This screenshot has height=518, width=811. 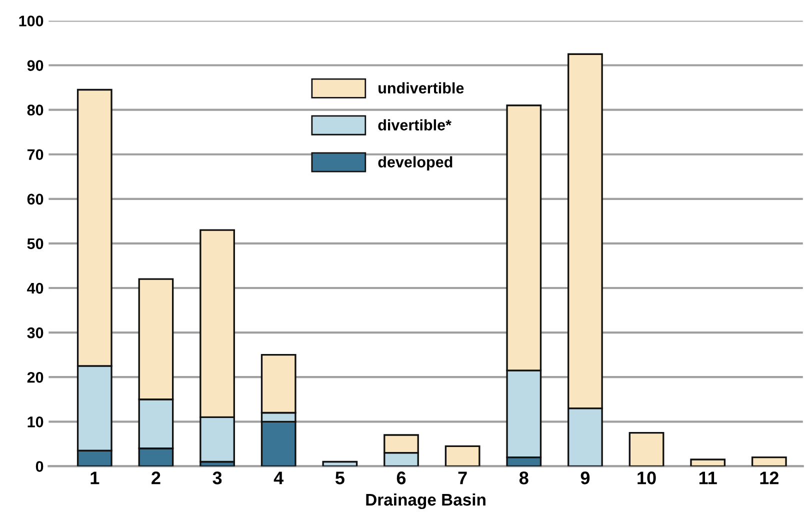 What do you see at coordinates (35, 110) in the screenshot?
I see `y-tick-label: 80` at bounding box center [35, 110].